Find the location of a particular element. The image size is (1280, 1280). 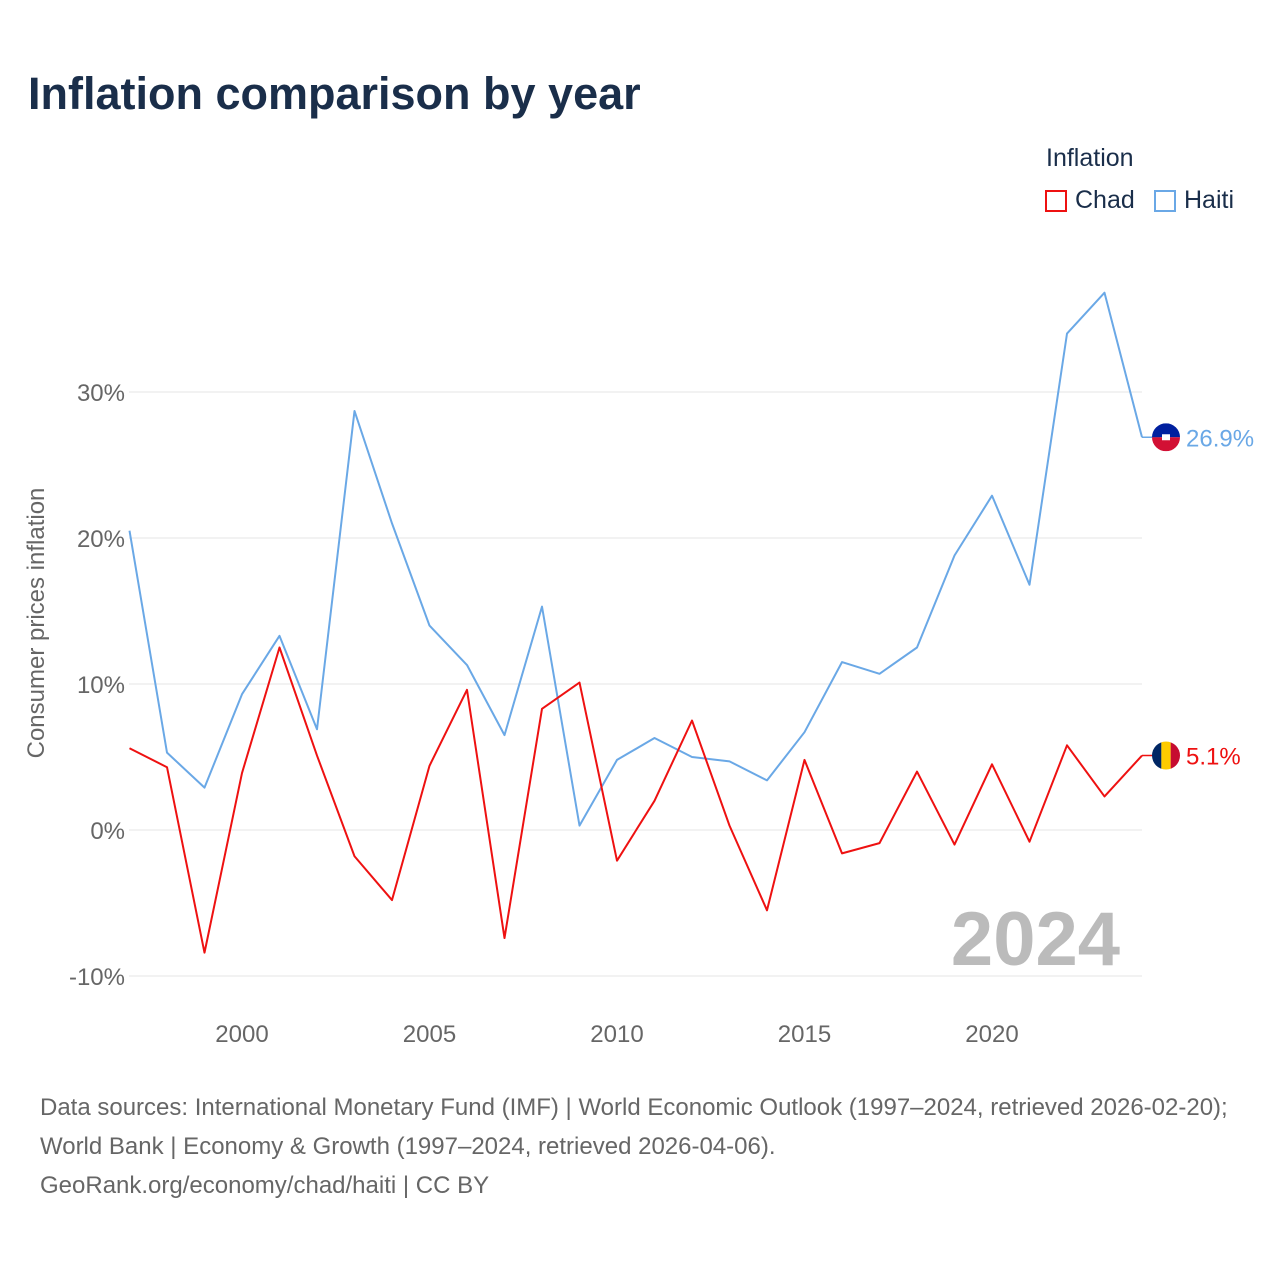

chad-flag-icon is located at coordinates (1166, 755).